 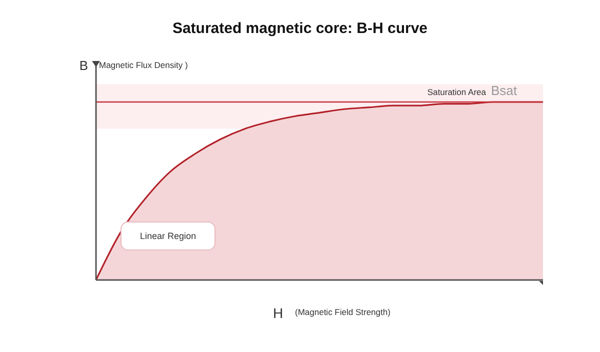 I want to click on text: (Magnetic Field Strength), so click(x=343, y=312).